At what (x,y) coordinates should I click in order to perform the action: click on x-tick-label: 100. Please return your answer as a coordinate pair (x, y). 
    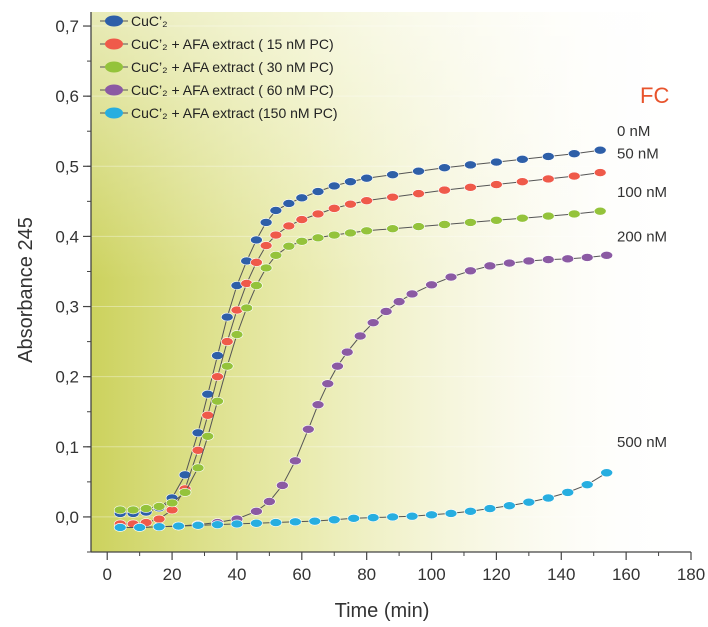
    Looking at the image, I should click on (431, 574).